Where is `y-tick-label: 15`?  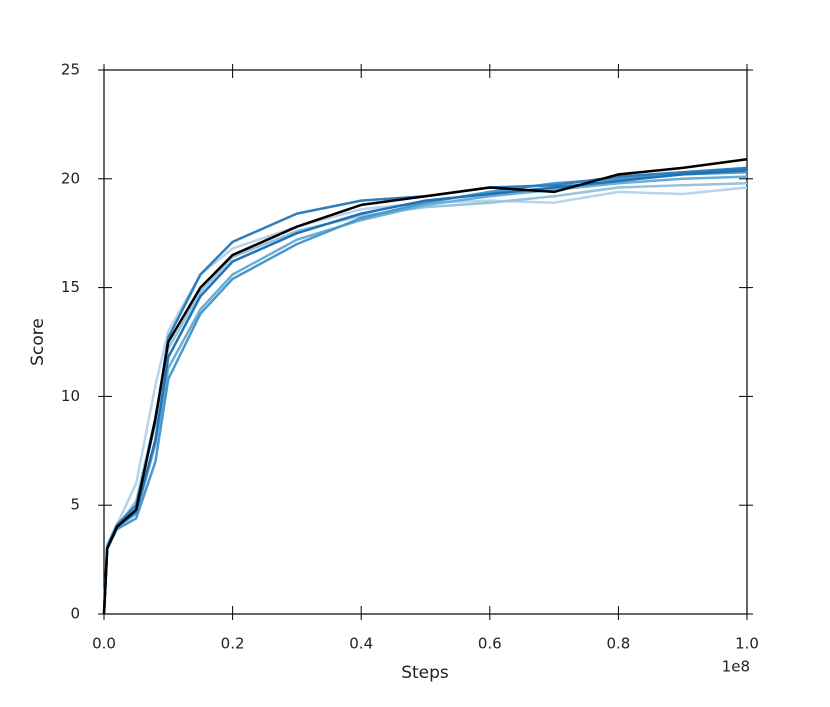 y-tick-label: 15 is located at coordinates (70, 287).